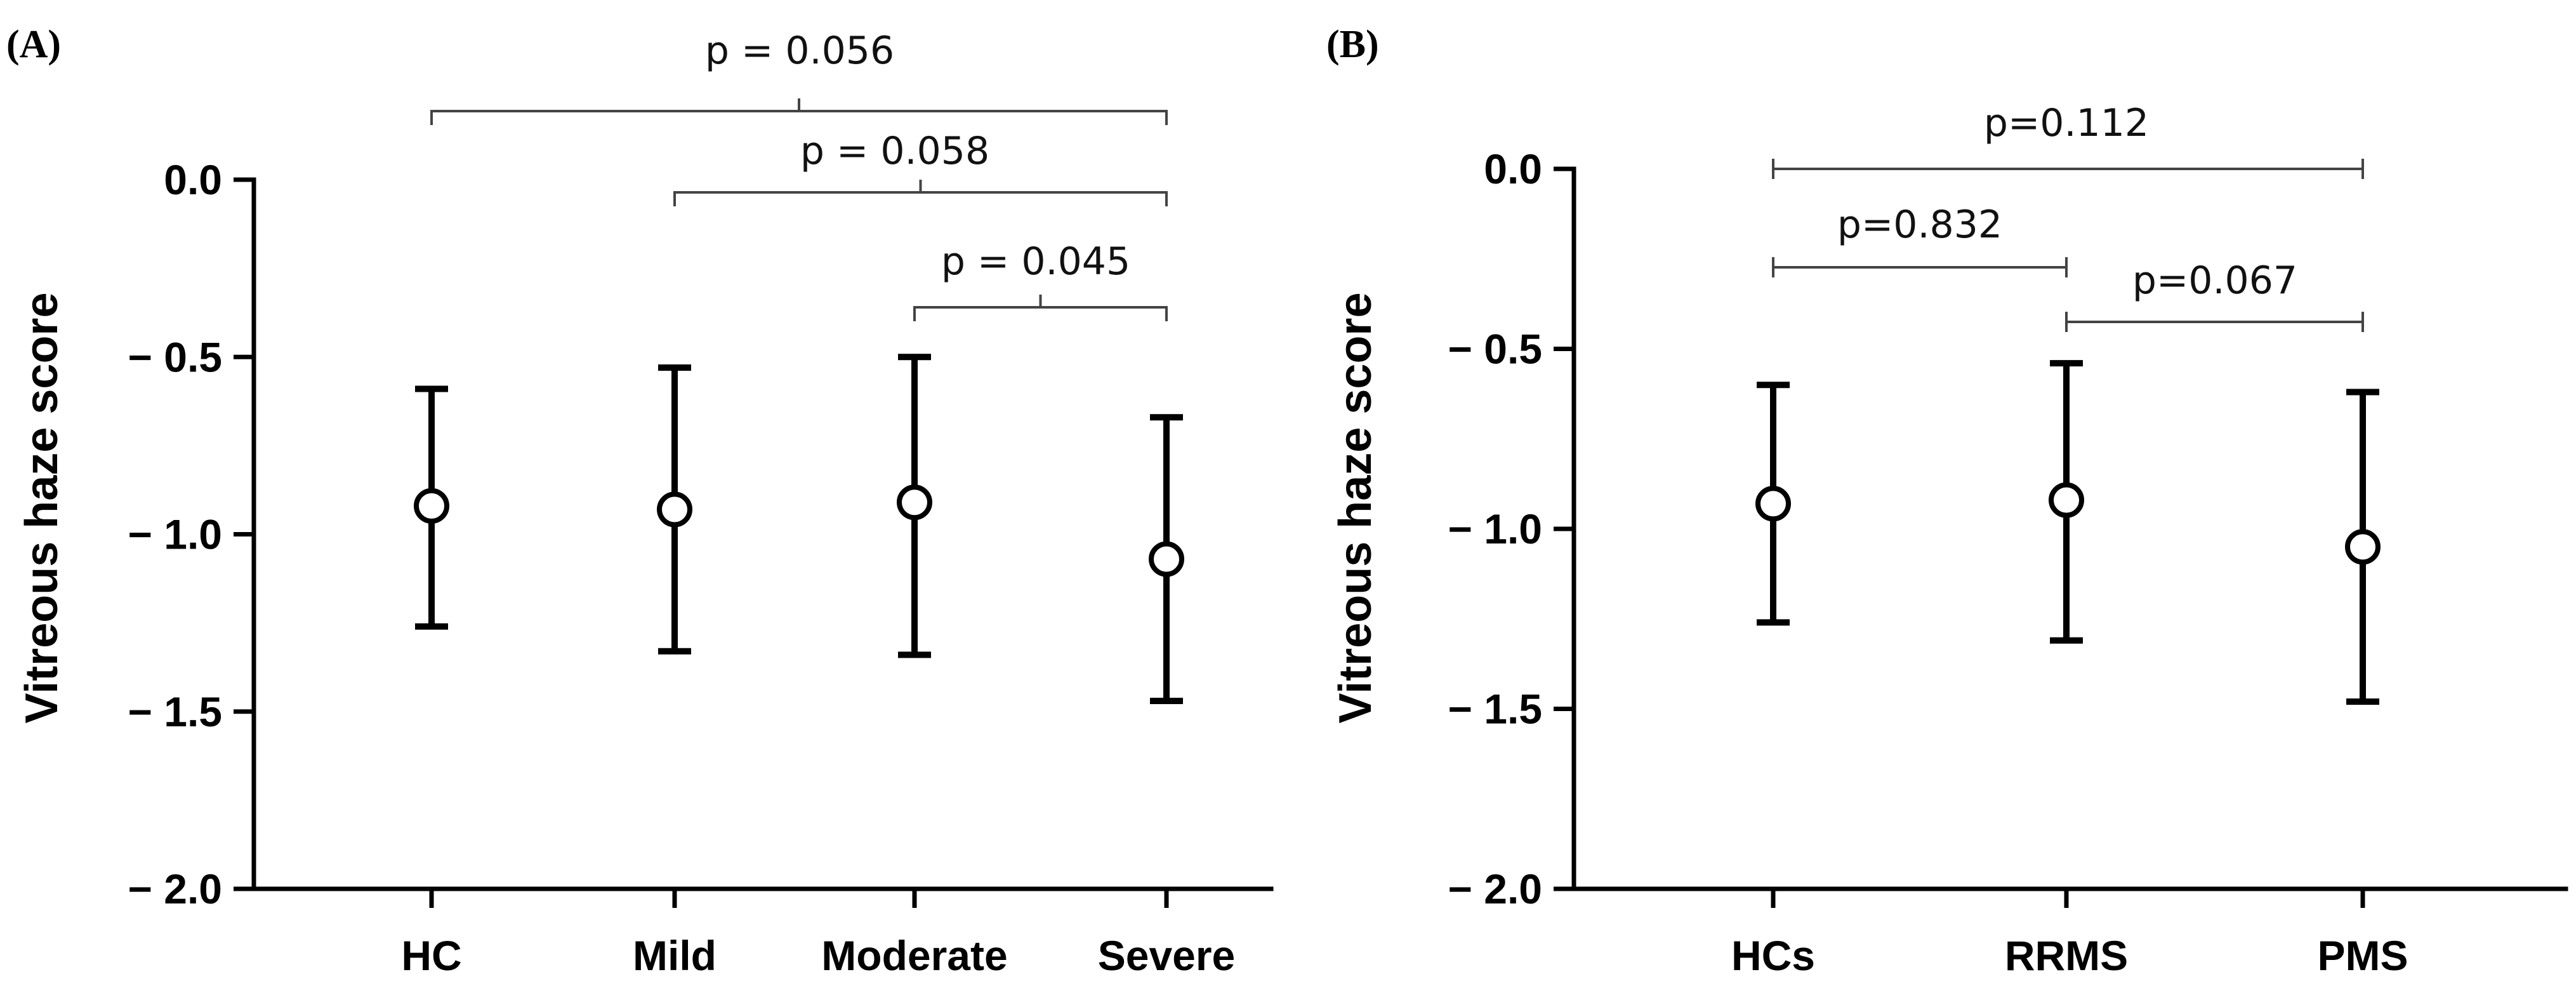  Describe the element at coordinates (914, 955) in the screenshot. I see `x-category-label: Moderate` at that location.